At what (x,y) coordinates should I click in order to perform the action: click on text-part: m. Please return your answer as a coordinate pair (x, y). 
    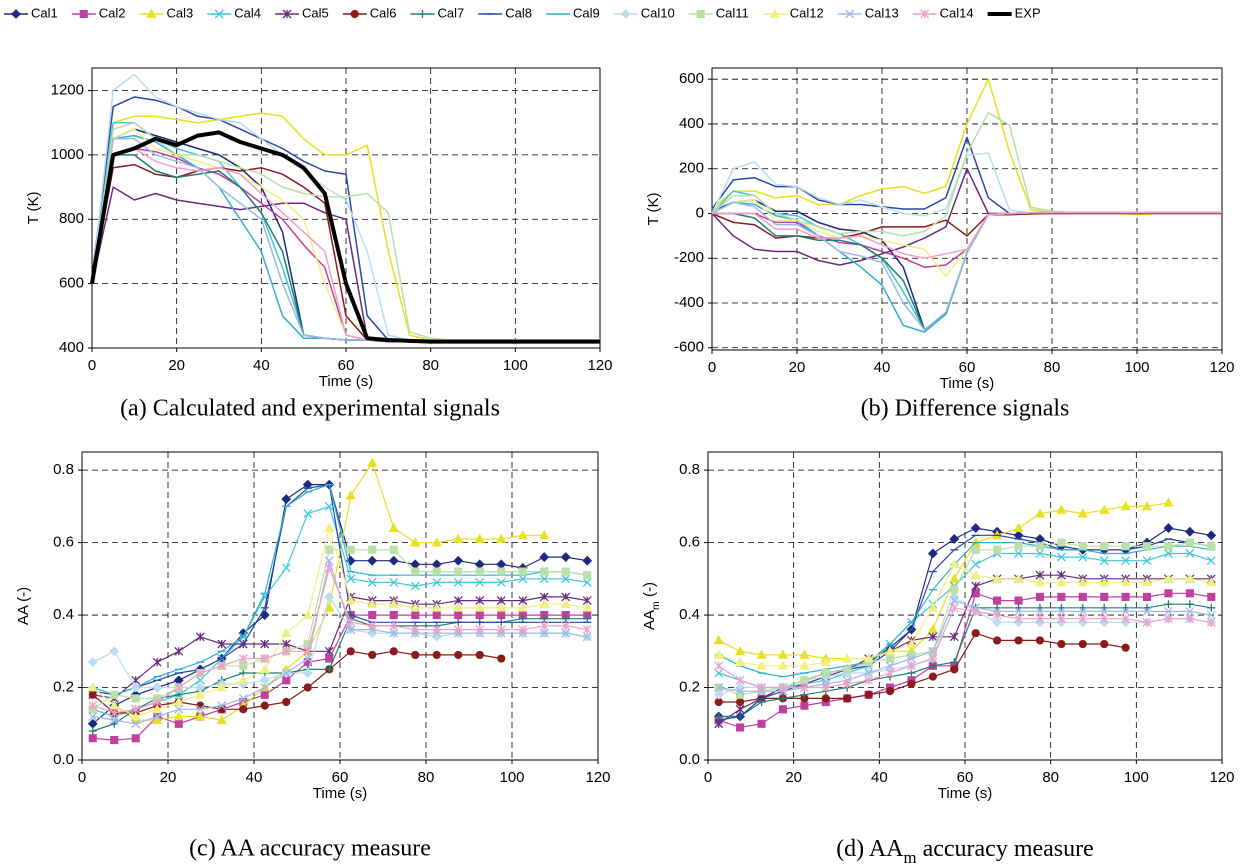
    Looking at the image, I should click on (656, 605).